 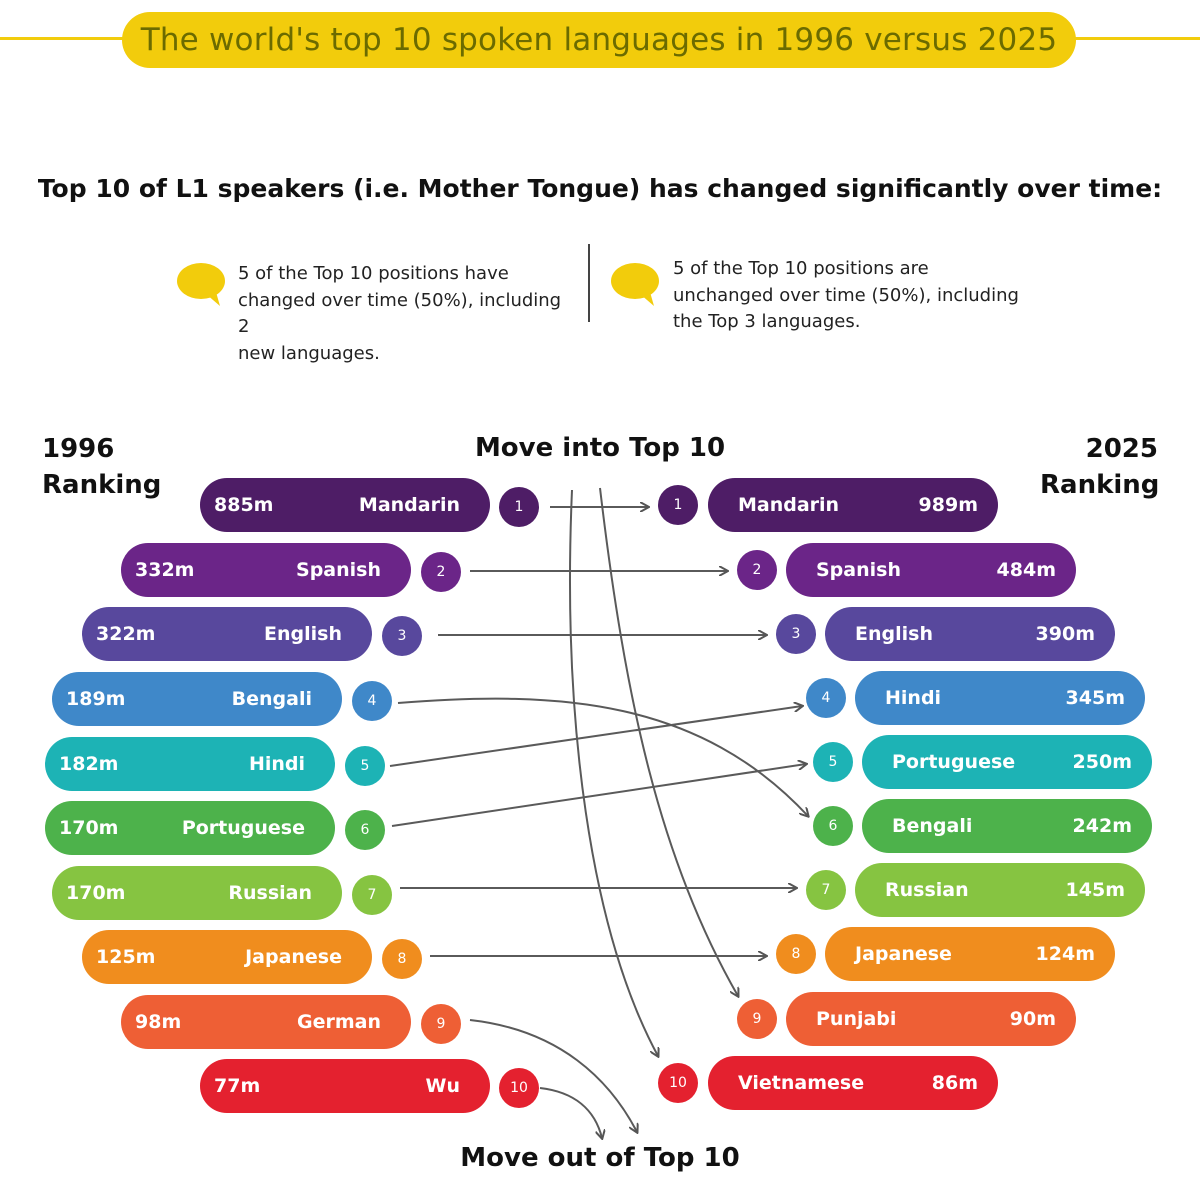 I want to click on arrow-bengali, so click(x=602, y=756).